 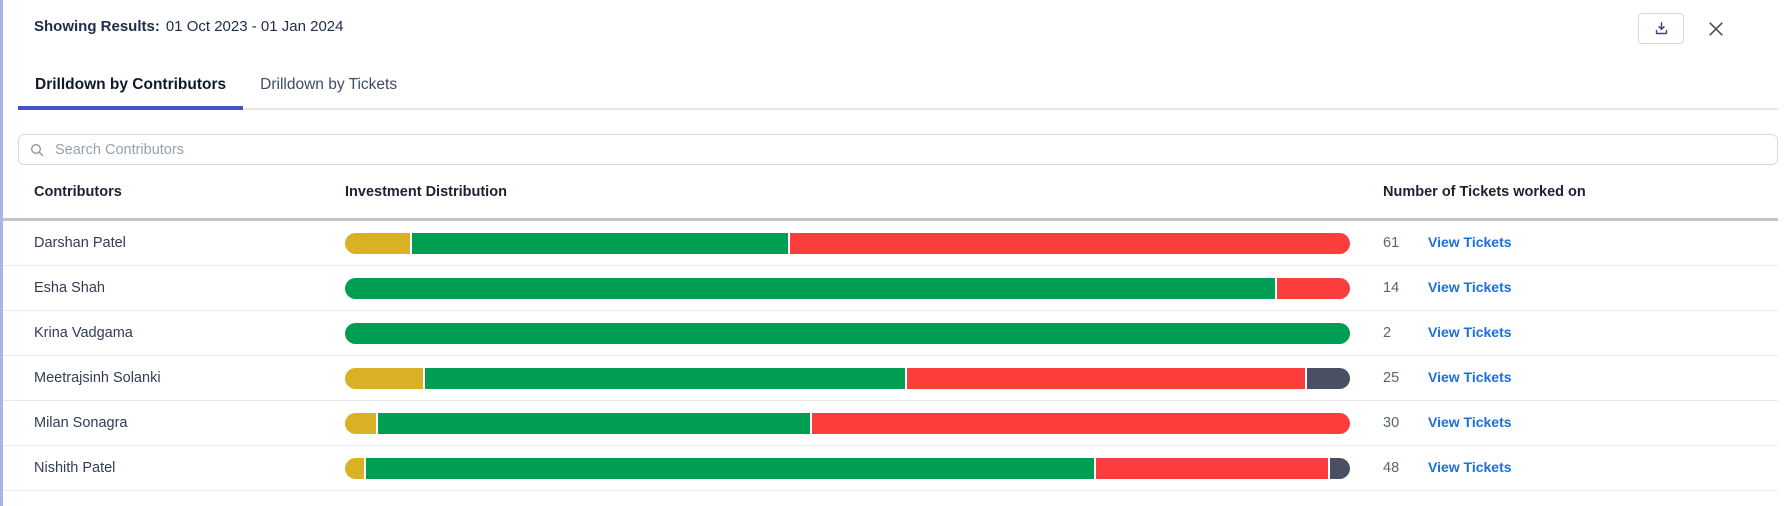 I want to click on search-icon, so click(x=37, y=150).